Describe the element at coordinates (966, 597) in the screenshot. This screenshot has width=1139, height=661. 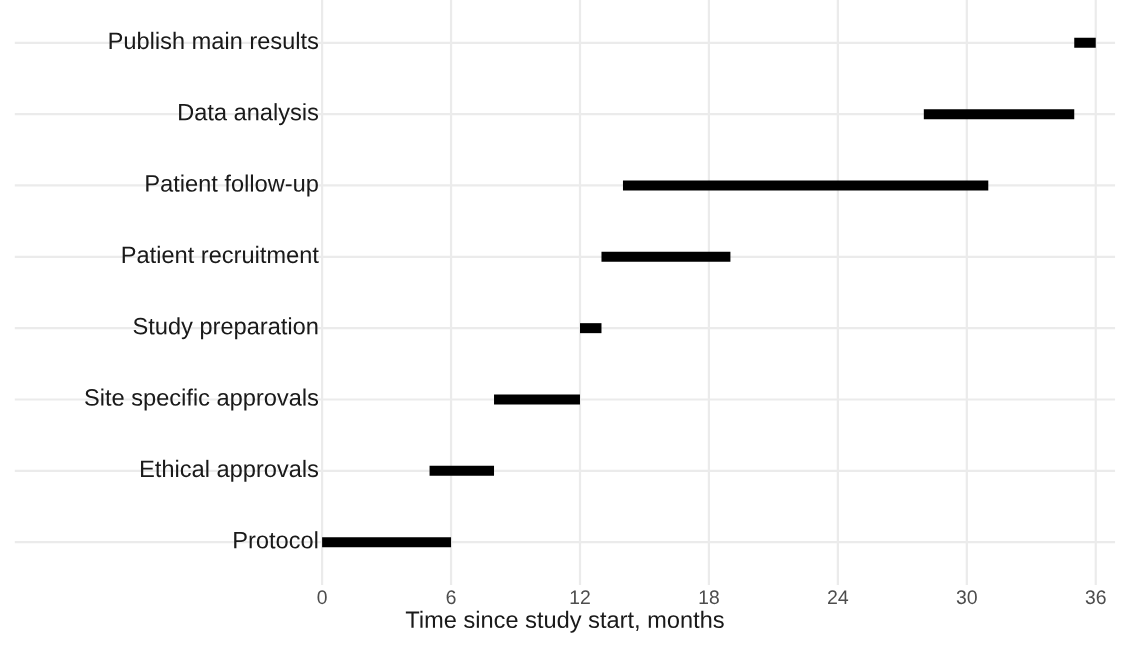
I see `x-tick-label: 30` at that location.